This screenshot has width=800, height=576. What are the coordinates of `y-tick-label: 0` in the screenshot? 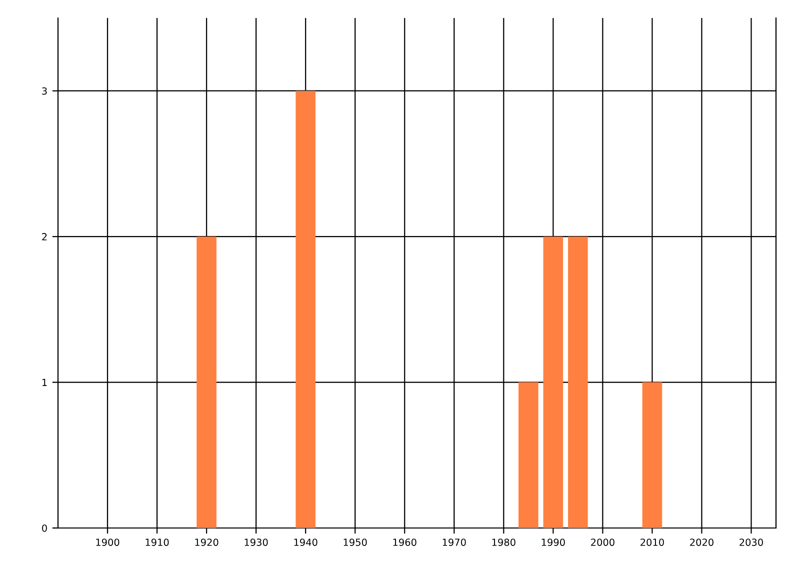 It's located at (44, 528).